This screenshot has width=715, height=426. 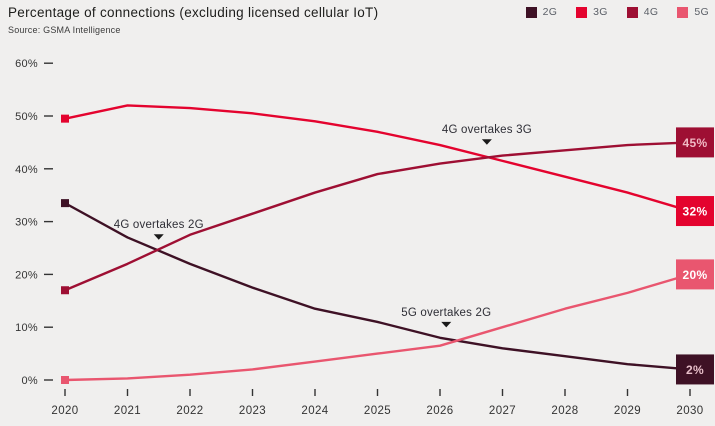 I want to click on end-label-4g: 45%, so click(x=695, y=143).